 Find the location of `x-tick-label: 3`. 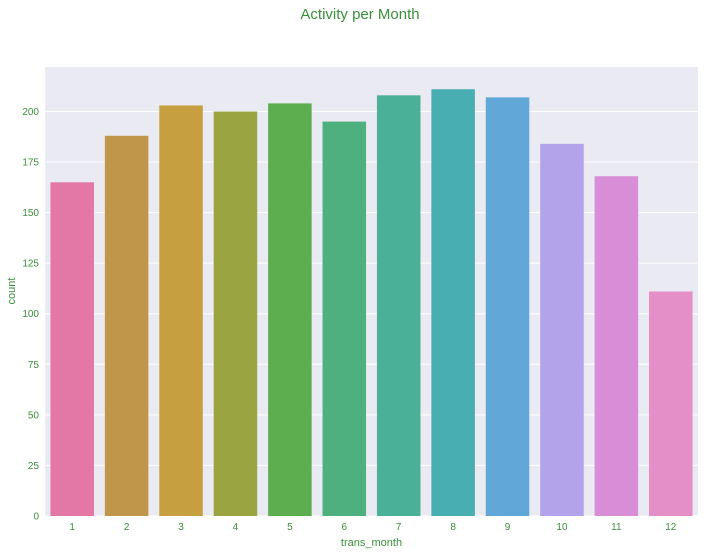

x-tick-label: 3 is located at coordinates (181, 527).